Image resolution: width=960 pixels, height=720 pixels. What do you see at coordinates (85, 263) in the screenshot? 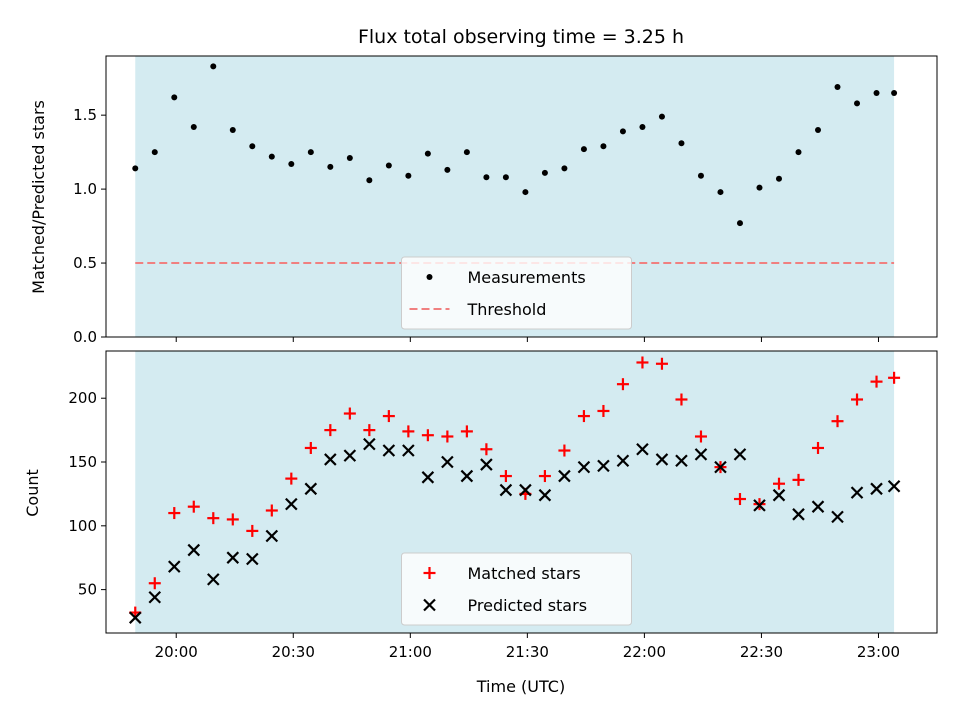
I see `y-tick-label: 0.5` at bounding box center [85, 263].